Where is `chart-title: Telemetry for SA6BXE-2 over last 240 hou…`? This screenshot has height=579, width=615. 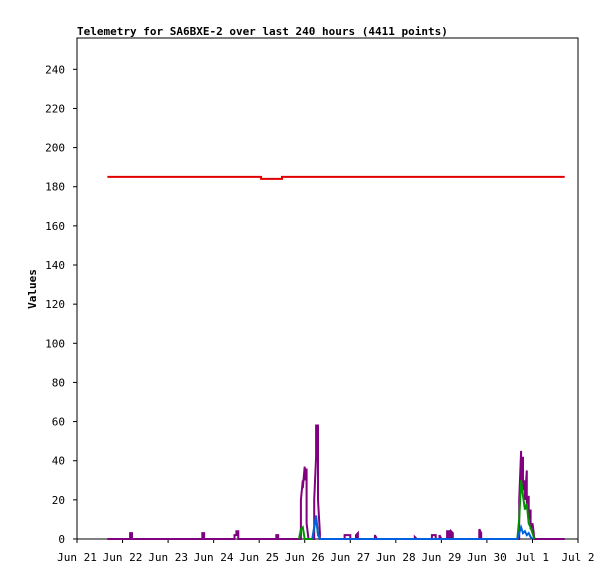
chart-title: Telemetry for SA6BXE-2 over last 240 hou… is located at coordinates (262, 31).